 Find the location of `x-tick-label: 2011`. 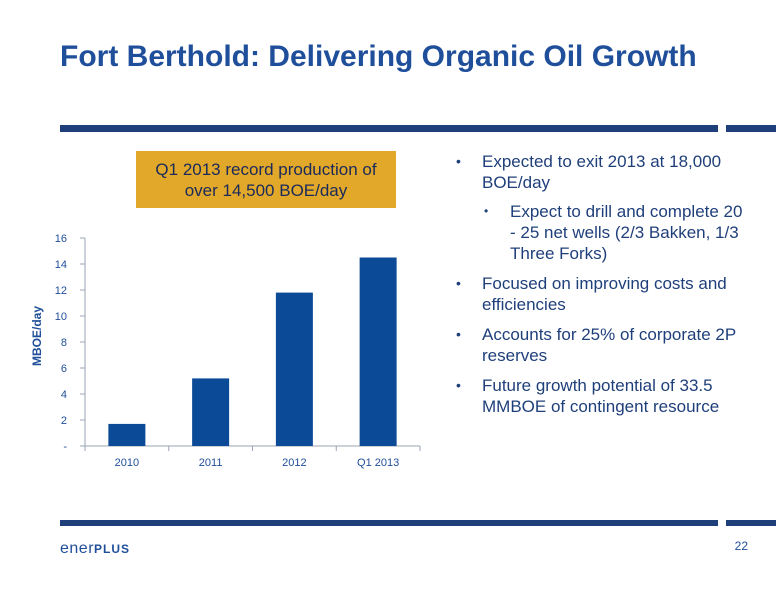

x-tick-label: 2011 is located at coordinates (211, 463).